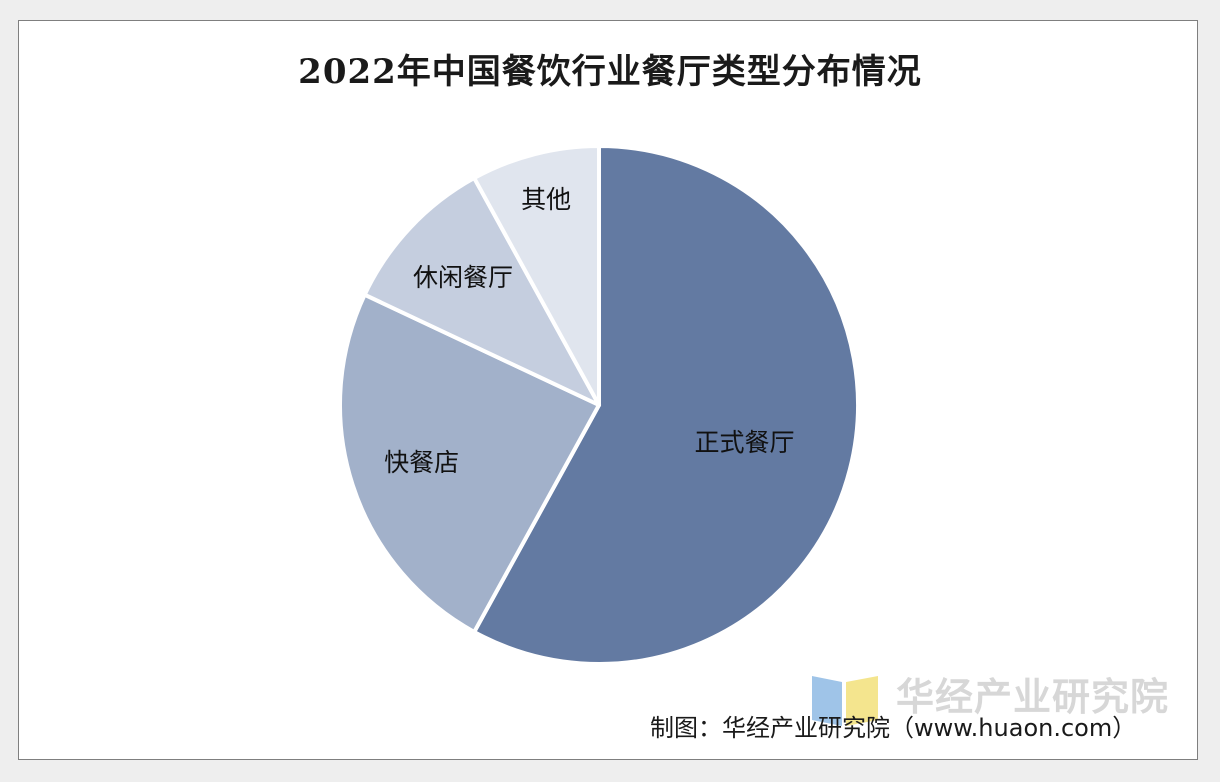  Describe the element at coordinates (845, 701) in the screenshot. I see `watermark-logo` at that location.